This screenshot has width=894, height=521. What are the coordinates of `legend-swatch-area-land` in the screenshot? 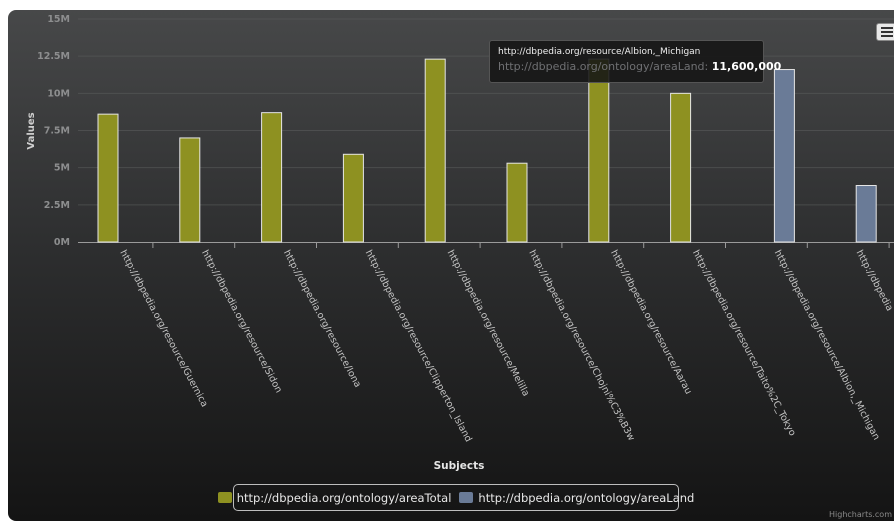 It's located at (466, 497).